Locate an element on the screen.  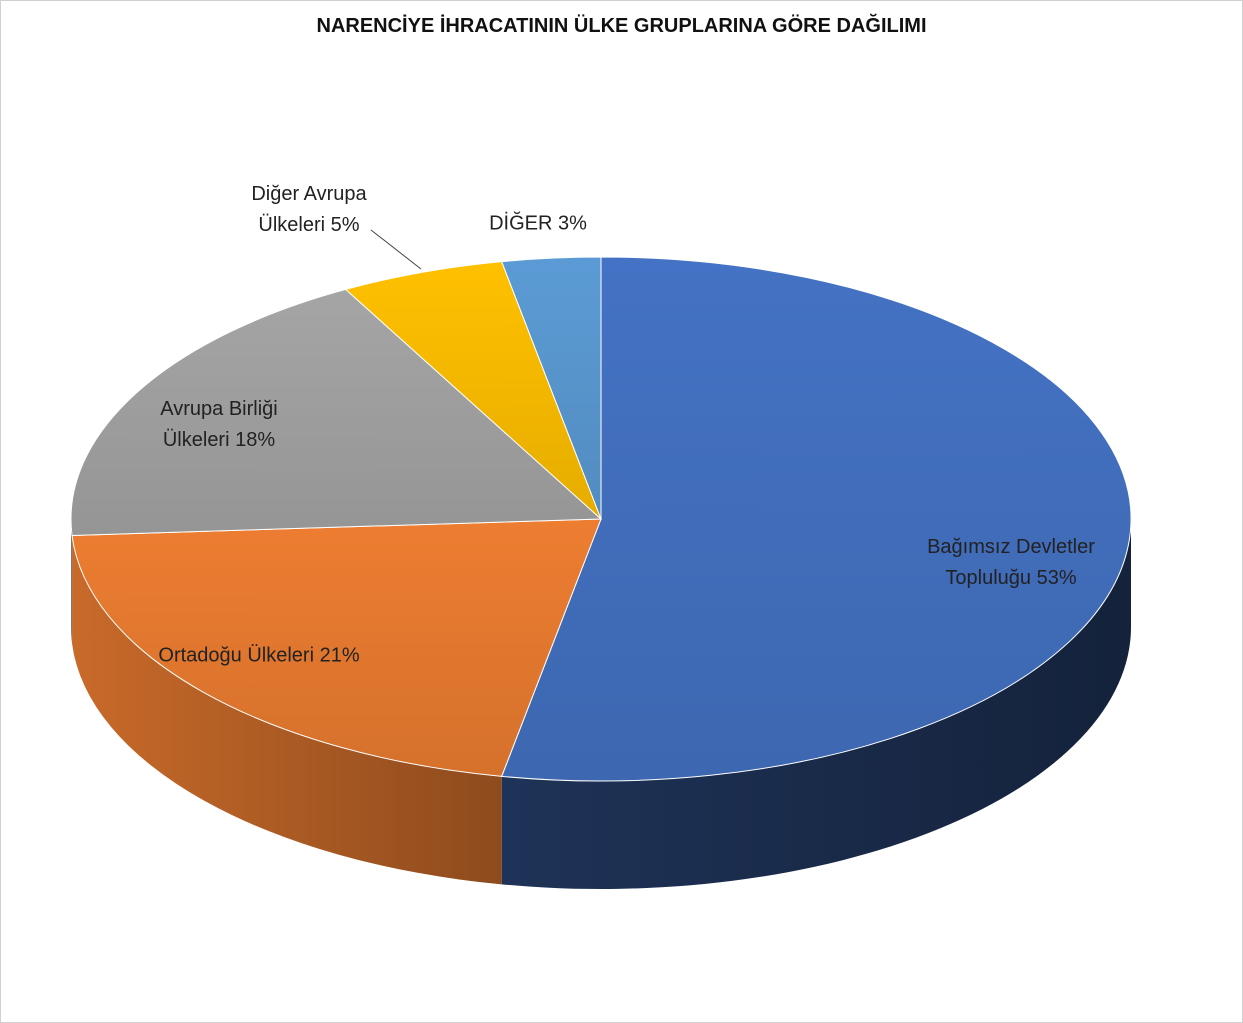
category-label: Bağımsız Devletler Topluluğu is located at coordinates (1011, 562).